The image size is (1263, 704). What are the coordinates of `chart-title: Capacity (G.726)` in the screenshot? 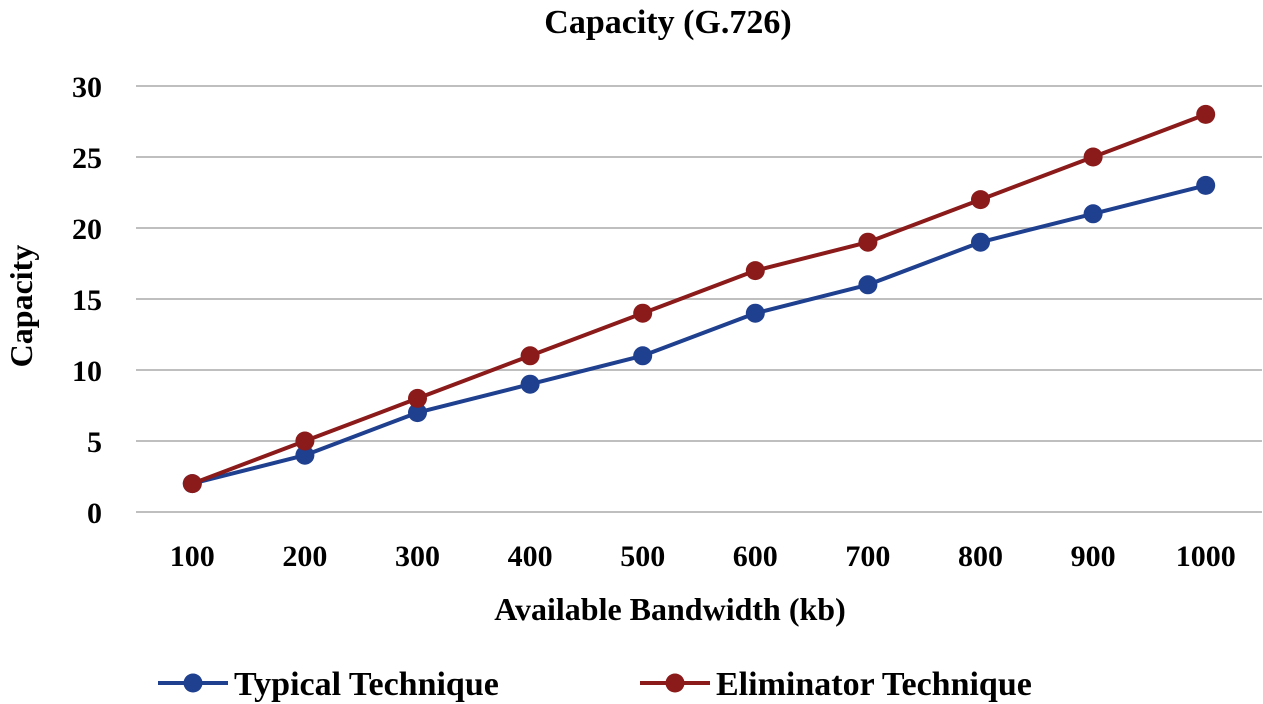 It's located at (667, 22).